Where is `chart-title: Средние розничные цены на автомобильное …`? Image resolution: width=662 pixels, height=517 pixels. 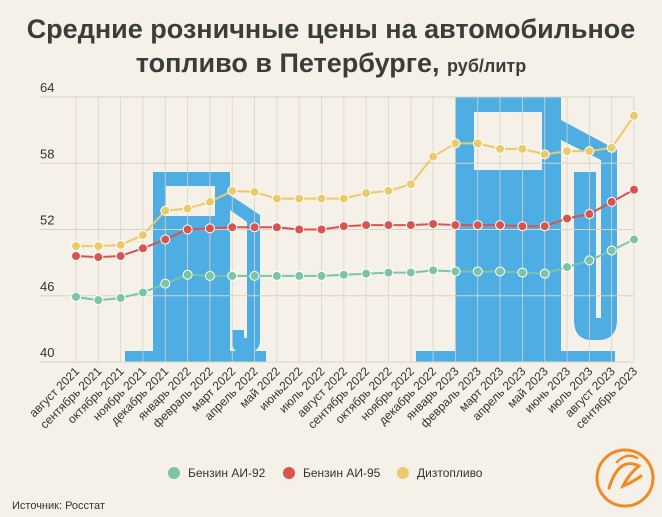
chart-title: Средние розничные цены на автомобильное … is located at coordinates (331, 47).